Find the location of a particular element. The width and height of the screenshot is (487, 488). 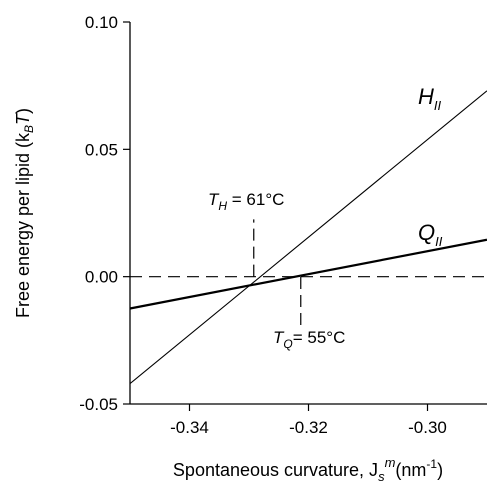

x-tick-label: -0.30 is located at coordinates (427, 427).